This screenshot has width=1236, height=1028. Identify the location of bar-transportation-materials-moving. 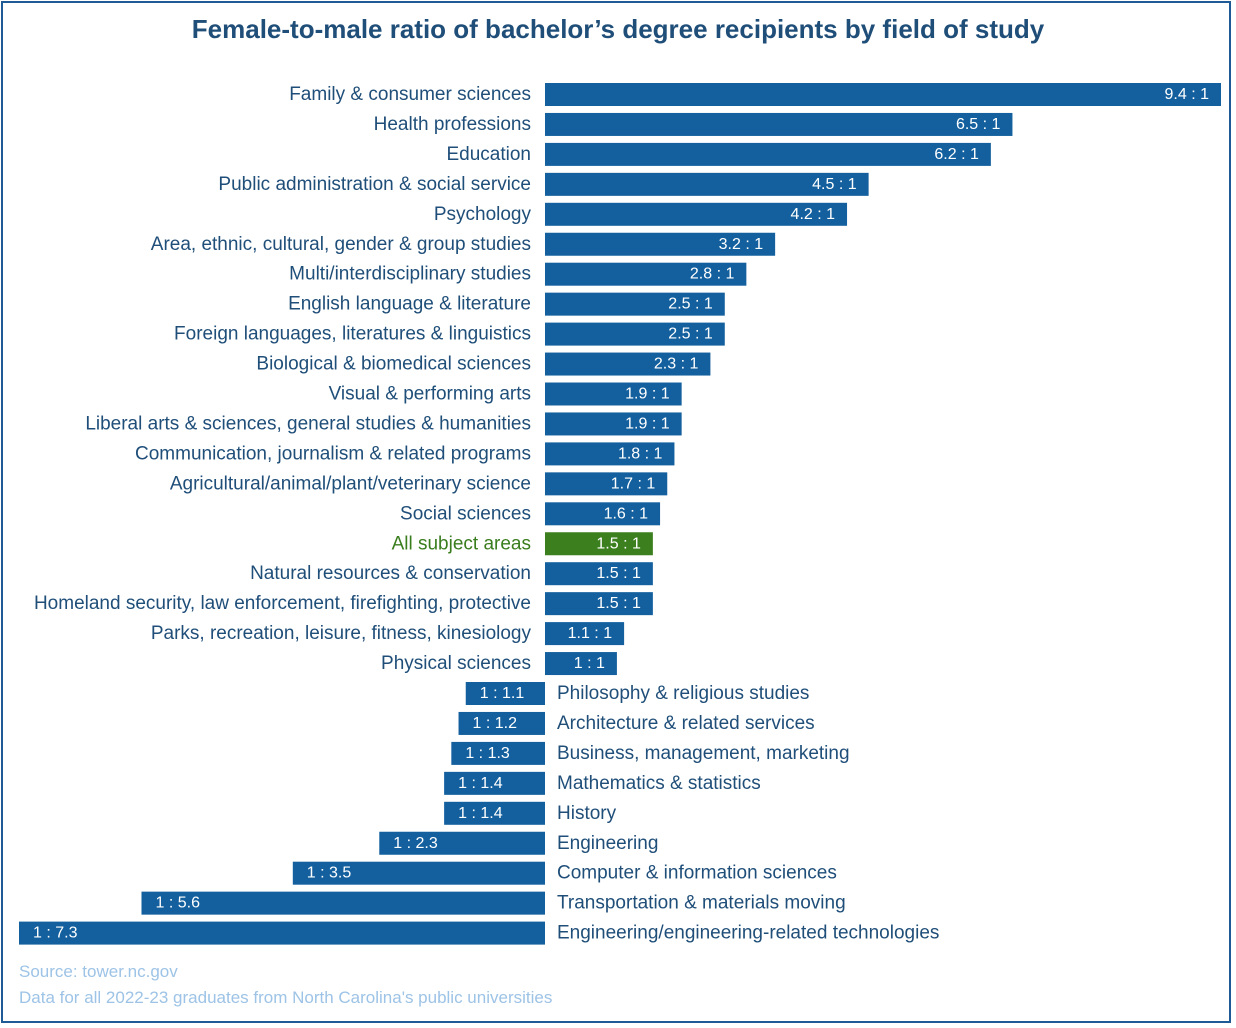
(343, 903).